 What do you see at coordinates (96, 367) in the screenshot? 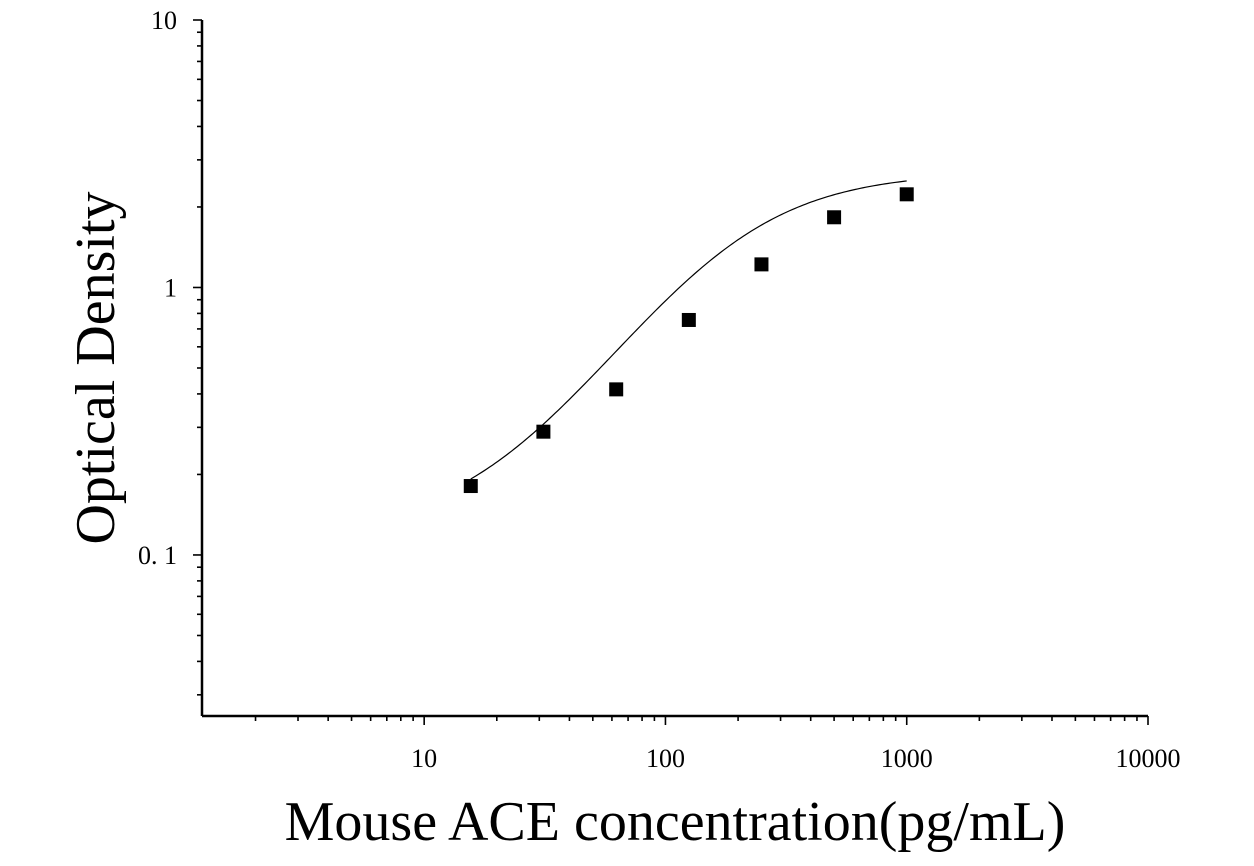
I see `y-axis-title: Optical Density` at bounding box center [96, 367].